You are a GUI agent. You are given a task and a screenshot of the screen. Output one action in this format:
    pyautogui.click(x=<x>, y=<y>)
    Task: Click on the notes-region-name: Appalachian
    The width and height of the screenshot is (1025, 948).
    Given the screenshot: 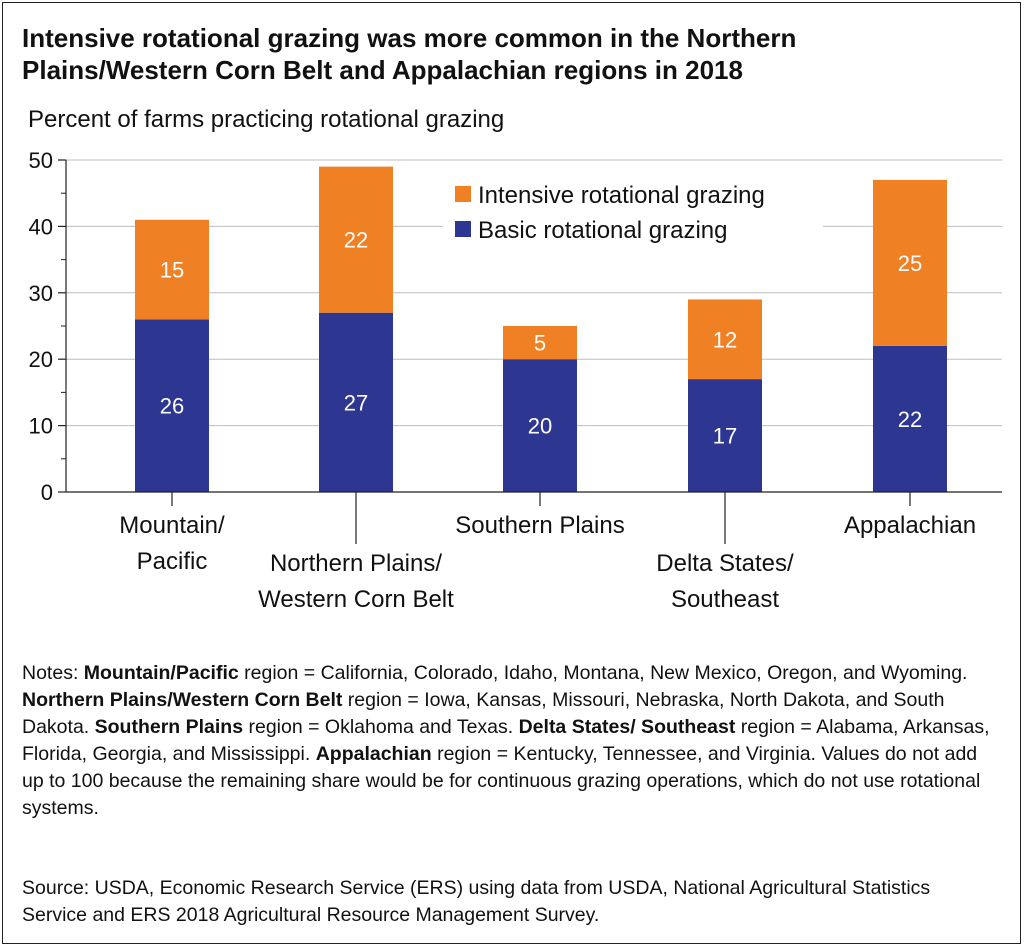 What is the action you would take?
    pyautogui.click(x=373, y=754)
    